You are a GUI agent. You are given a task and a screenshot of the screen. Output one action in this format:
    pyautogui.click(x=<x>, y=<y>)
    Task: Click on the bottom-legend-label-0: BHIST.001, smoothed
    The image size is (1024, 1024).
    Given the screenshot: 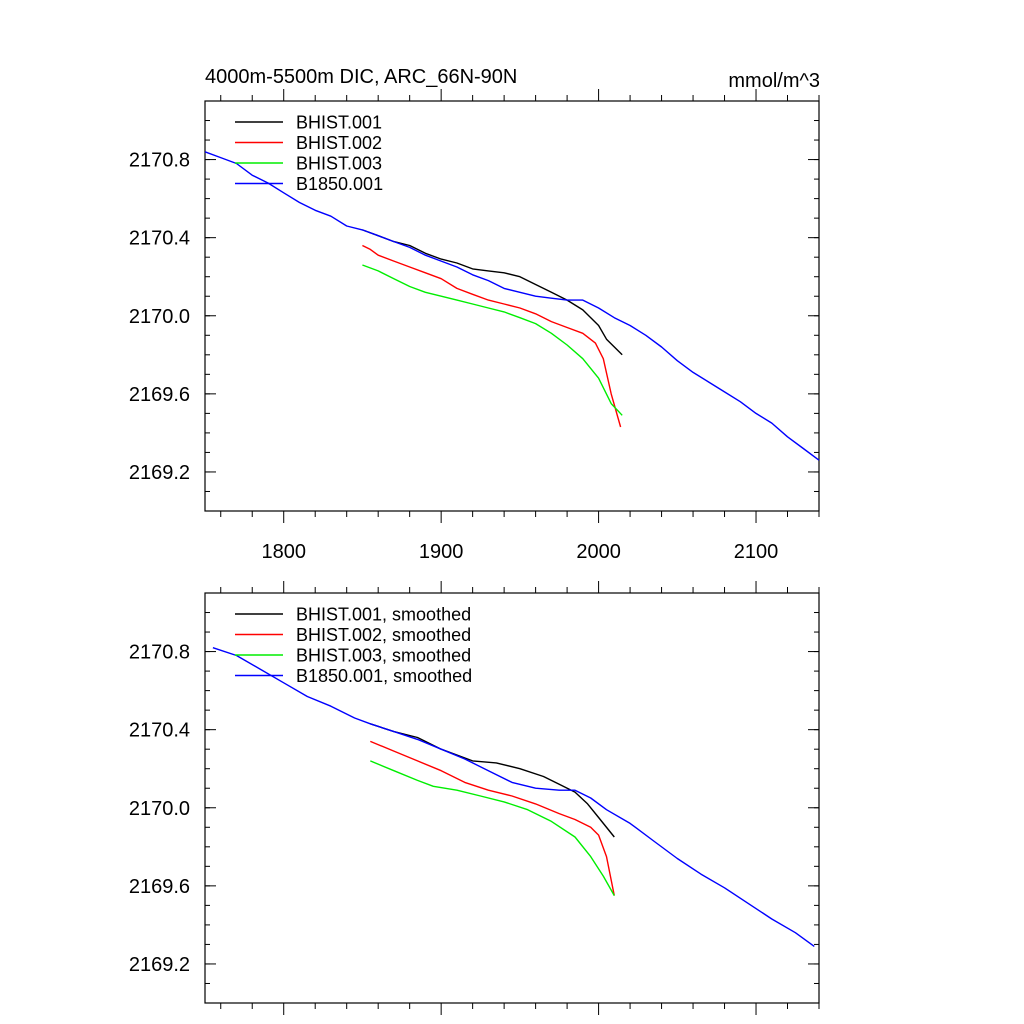 What is the action you would take?
    pyautogui.click(x=383, y=615)
    